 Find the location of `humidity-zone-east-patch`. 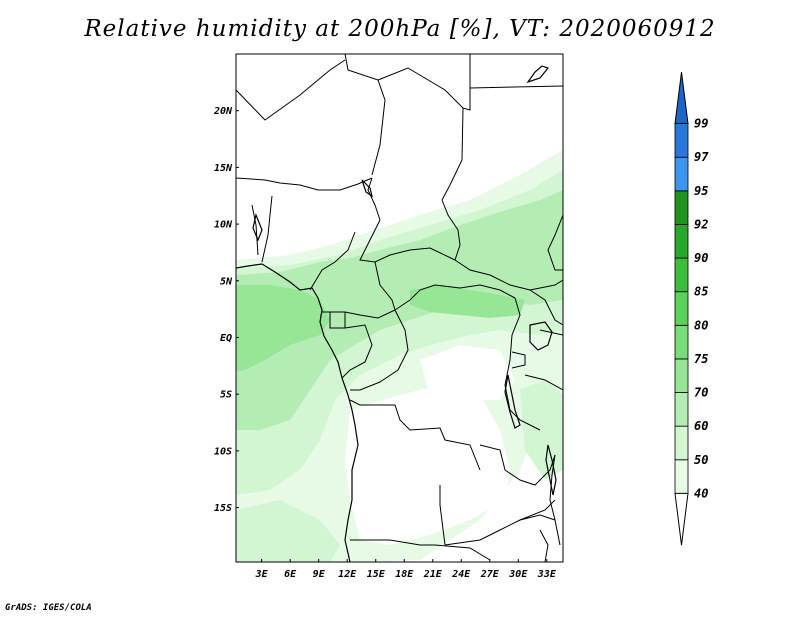

humidity-zone-east-patch is located at coordinates (521, 235).